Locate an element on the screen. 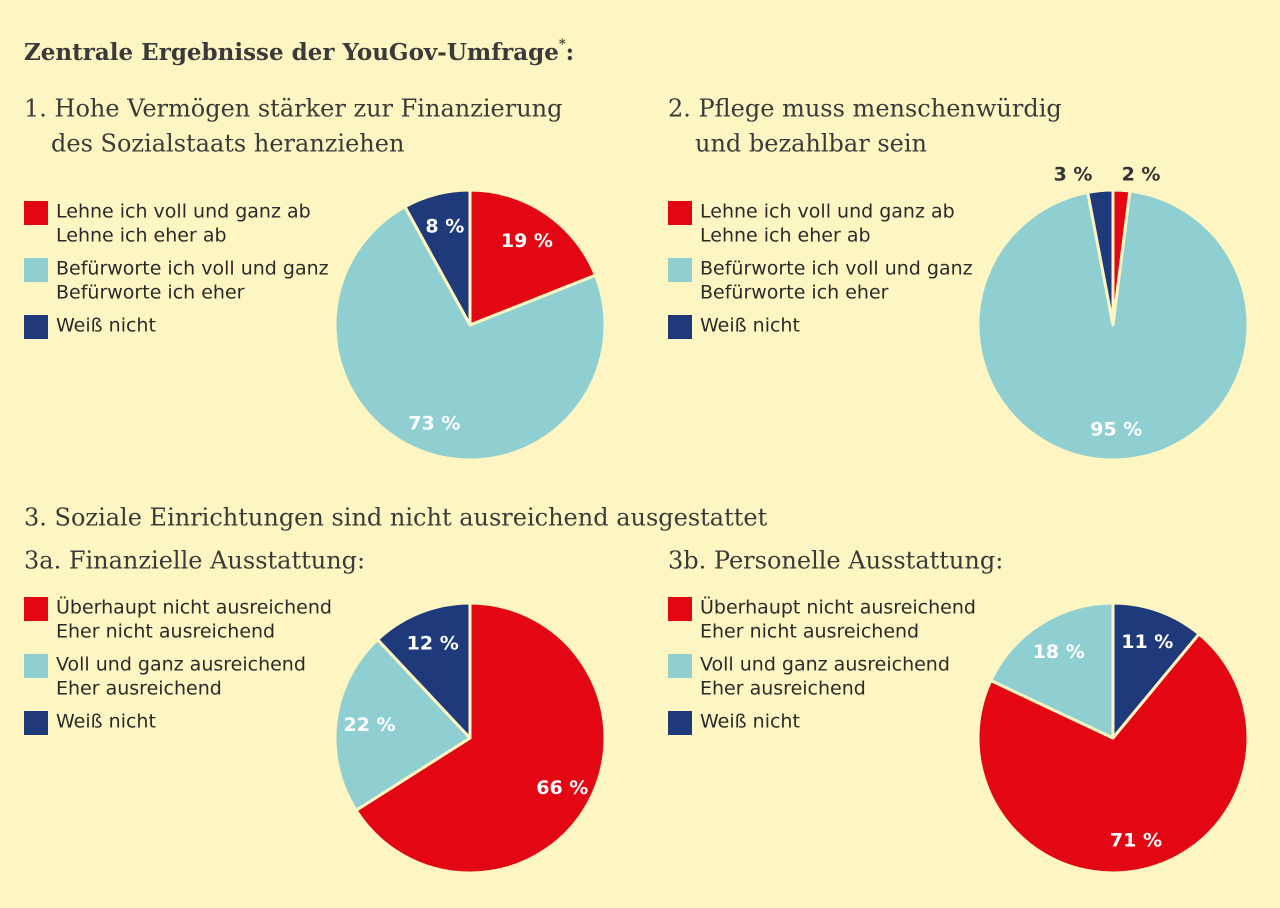 Image resolution: width=1280 pixels, height=908 pixels. chart-title: und bezahlbar sein is located at coordinates (811, 144).